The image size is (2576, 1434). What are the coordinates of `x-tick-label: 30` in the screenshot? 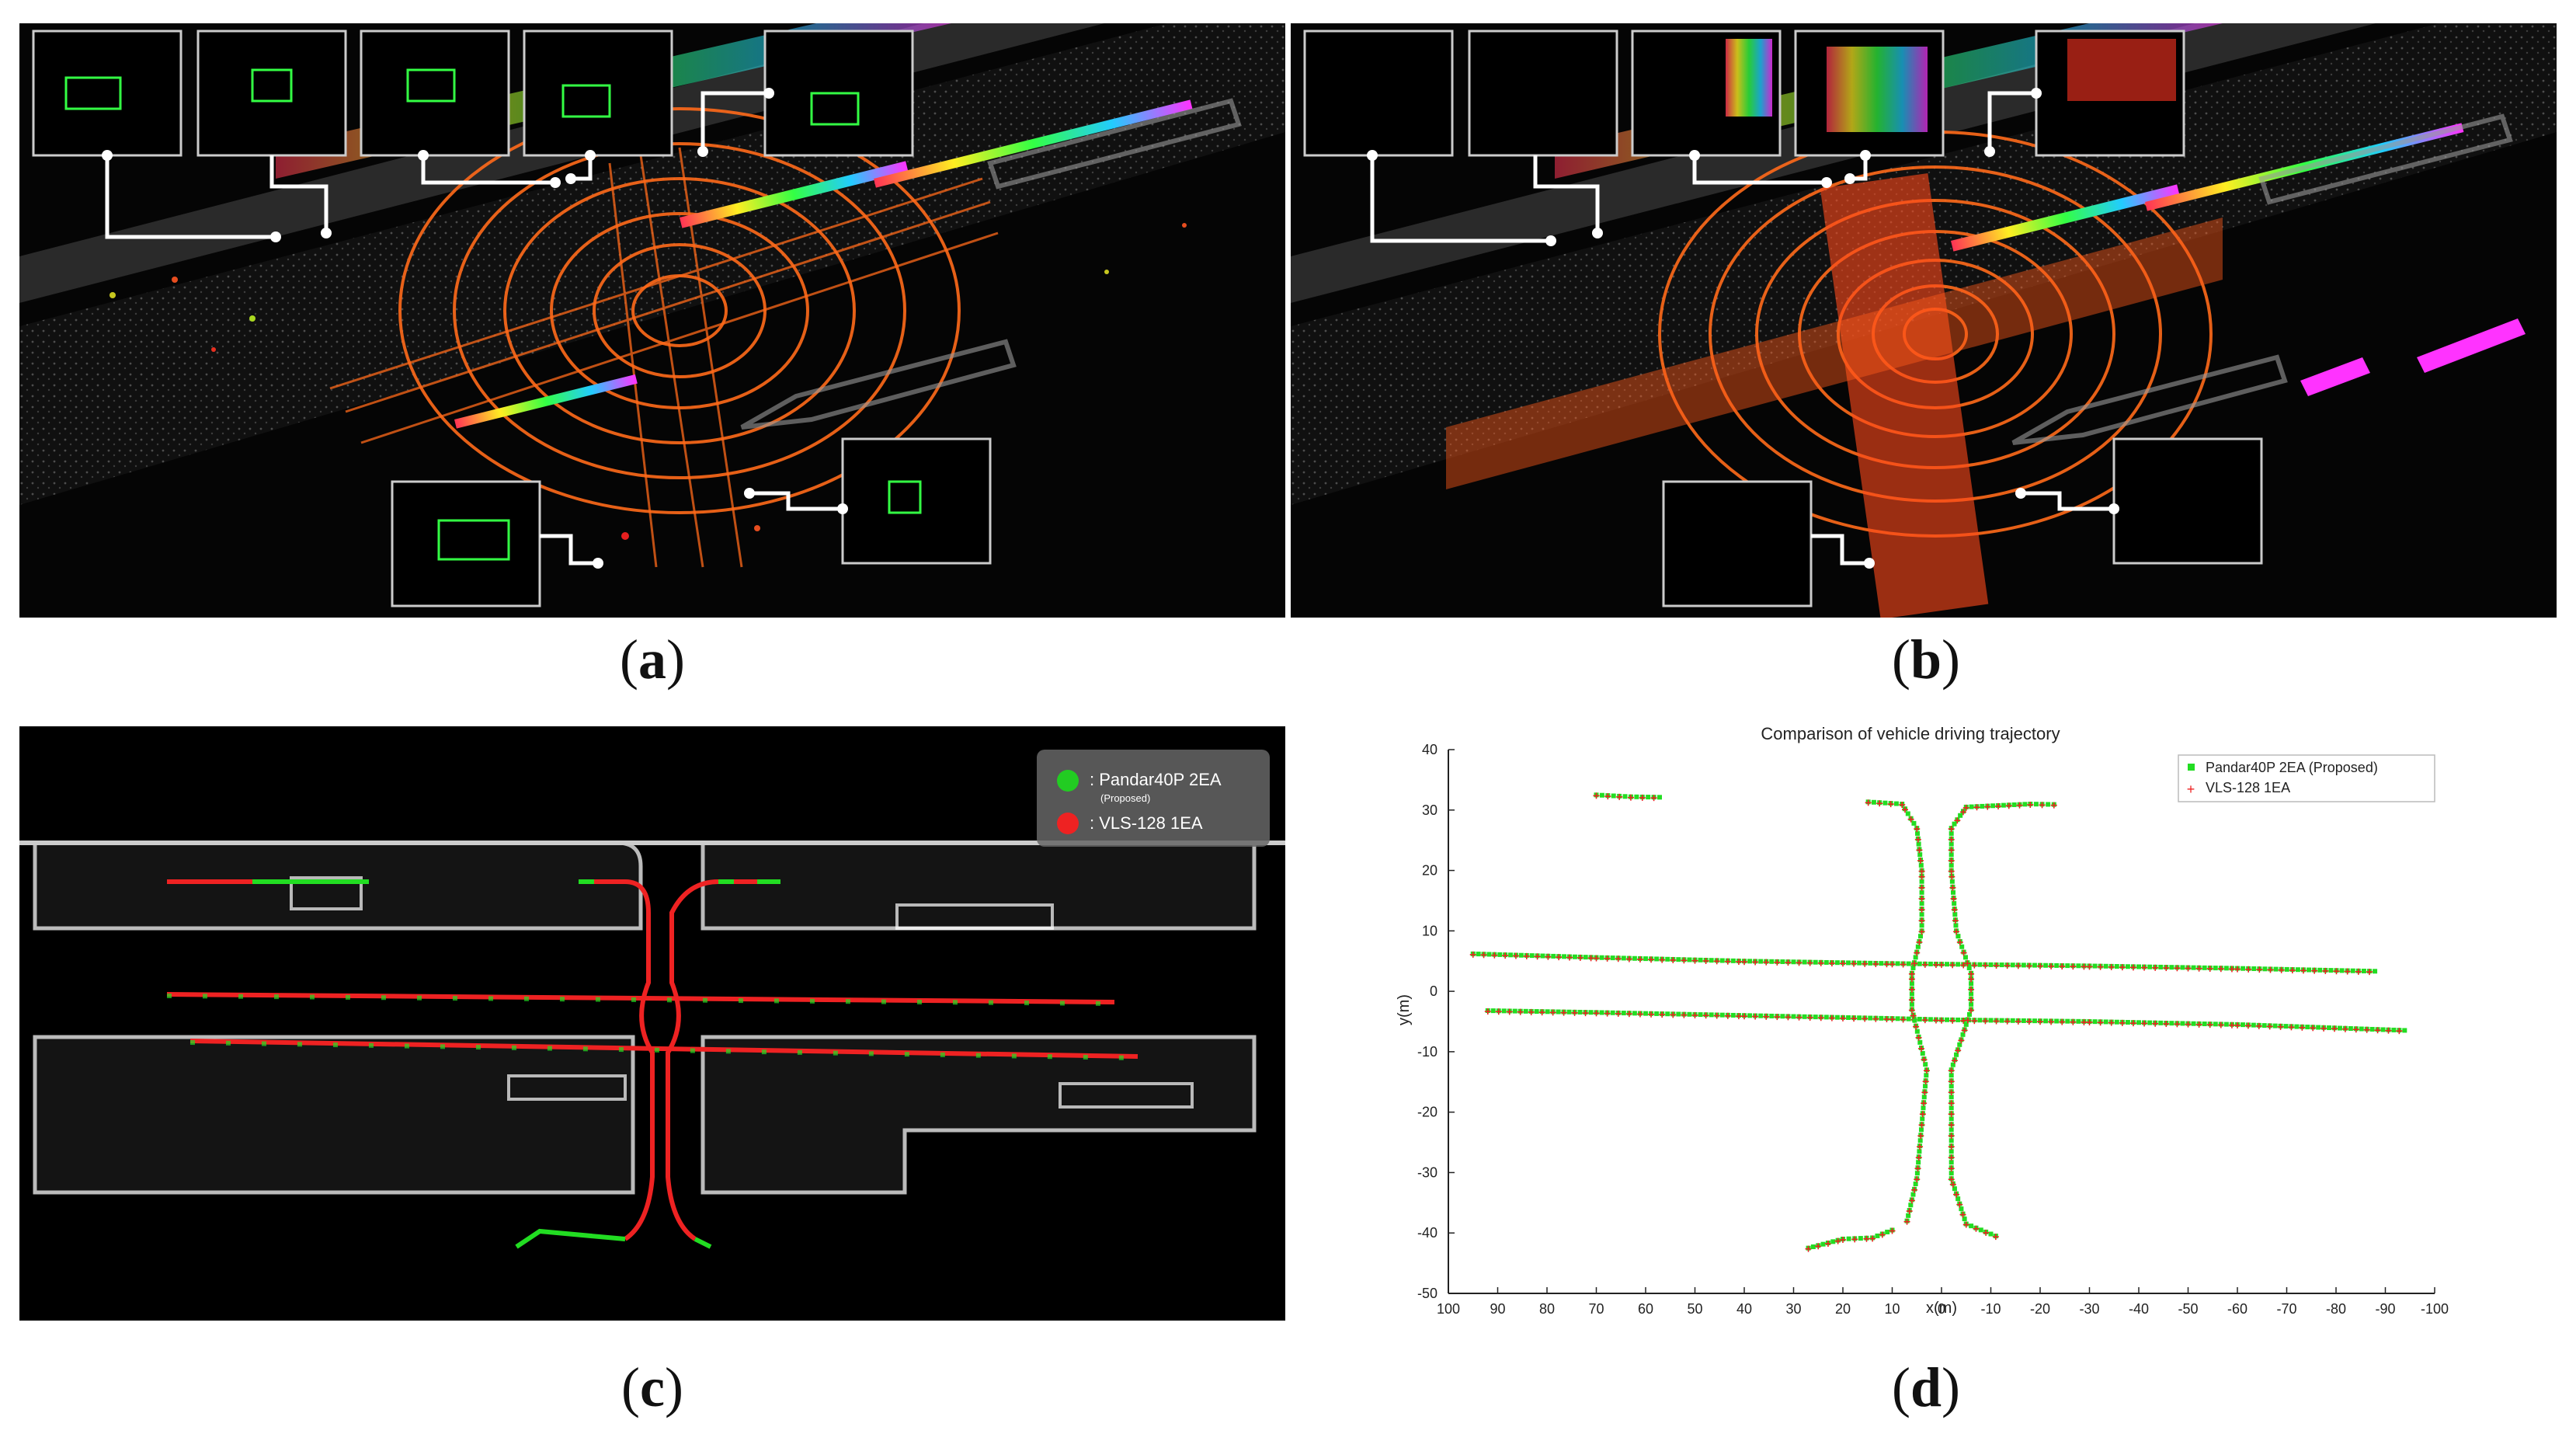 It's located at (1793, 1309).